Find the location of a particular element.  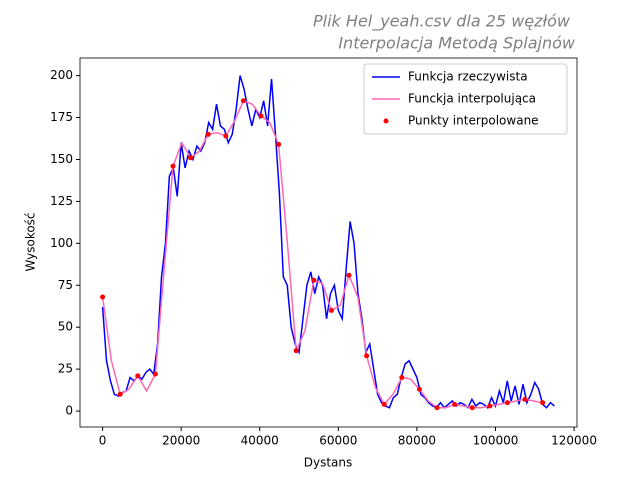

x-tick-label: 120000 is located at coordinates (574, 441).